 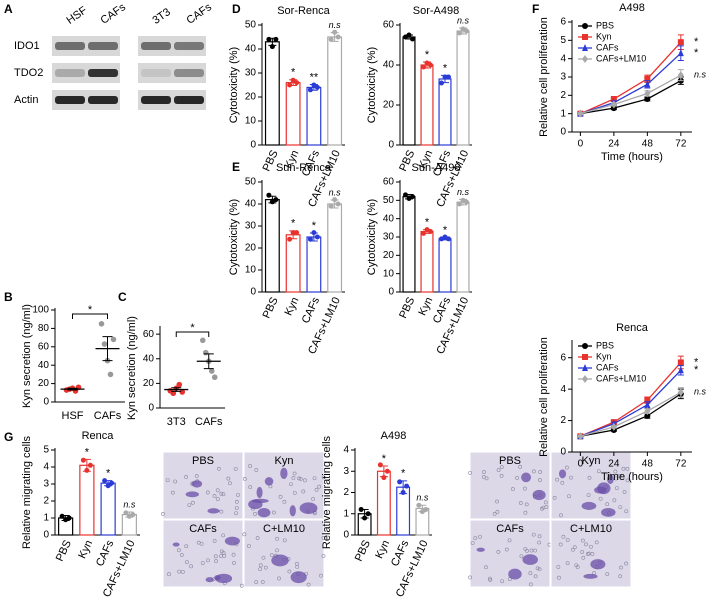 What do you see at coordinates (605, 25) in the screenshot?
I see `legend-label: PBS` at bounding box center [605, 25].